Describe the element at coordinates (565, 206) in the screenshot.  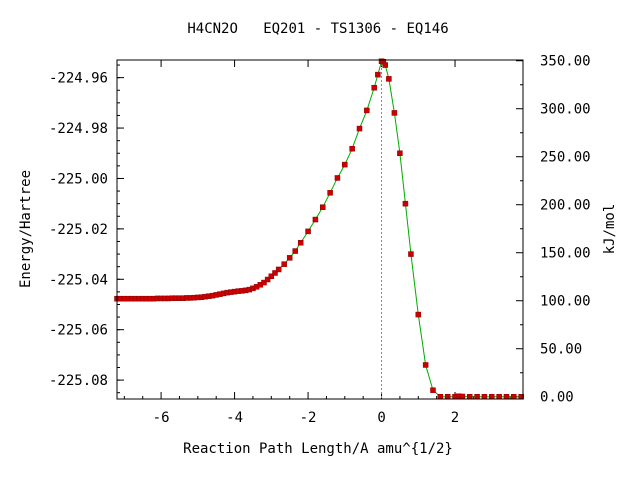
I see `y-tick-label-right: 200.00` at that location.